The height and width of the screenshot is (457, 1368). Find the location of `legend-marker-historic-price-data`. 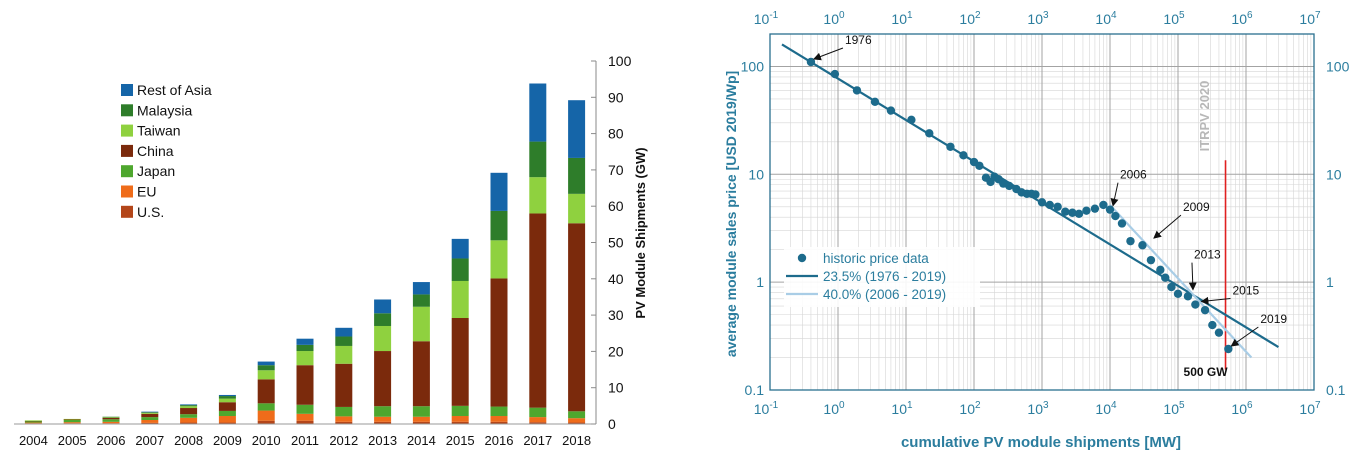

legend-marker-historic-price-data is located at coordinates (802, 258).